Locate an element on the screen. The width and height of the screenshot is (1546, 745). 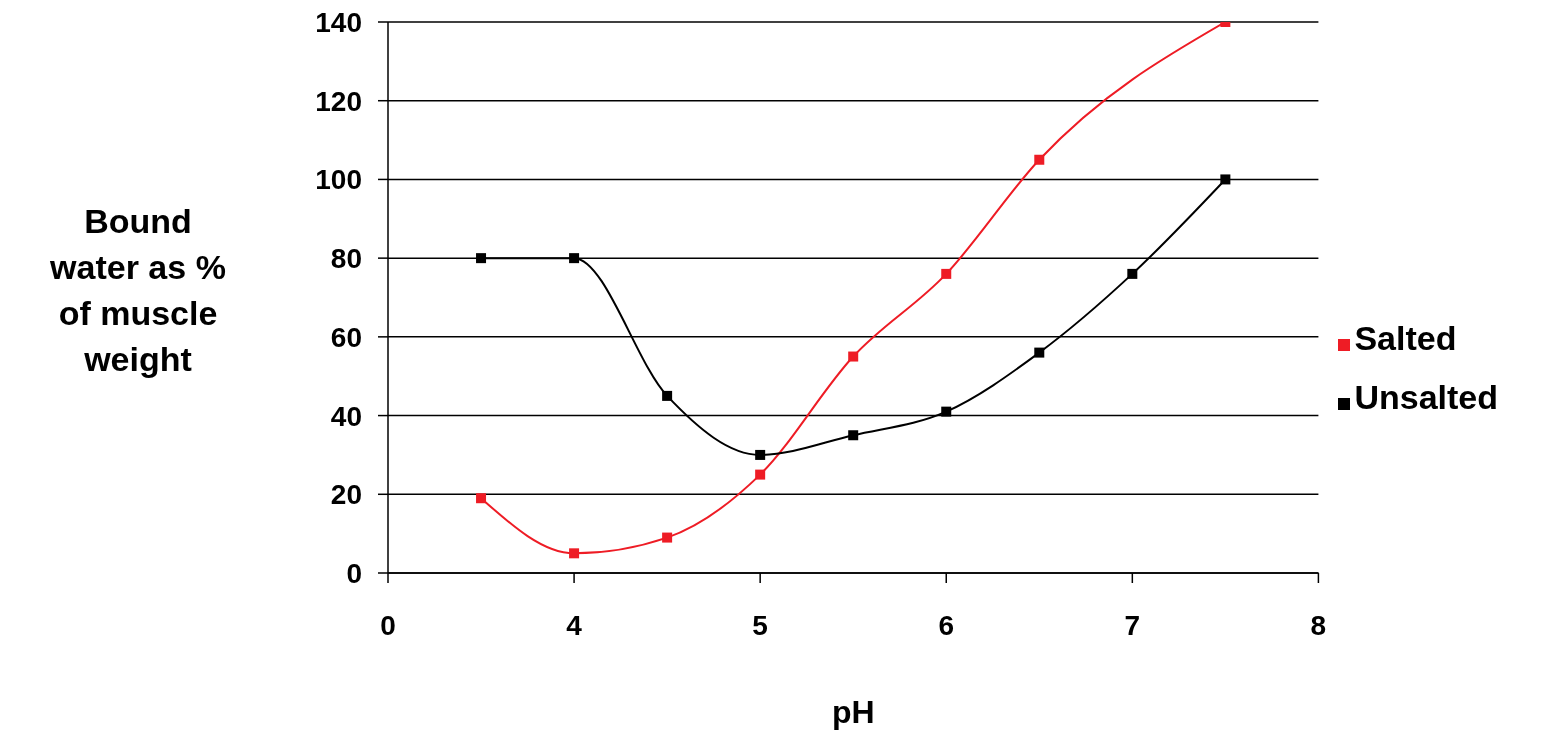
x-tick-label: 7 is located at coordinates (1132, 625).